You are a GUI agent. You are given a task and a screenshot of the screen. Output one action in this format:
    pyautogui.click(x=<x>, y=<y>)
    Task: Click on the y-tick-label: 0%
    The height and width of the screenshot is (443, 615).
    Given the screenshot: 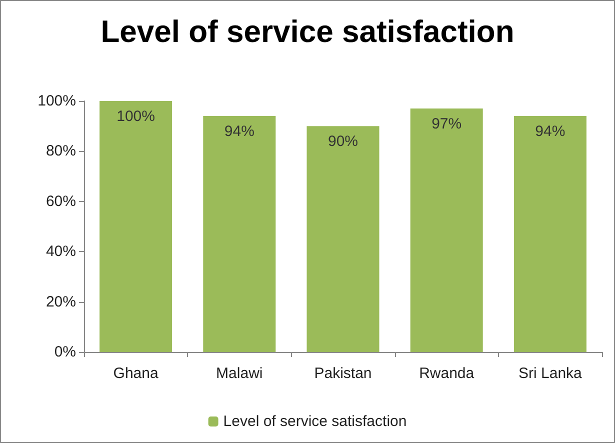 What is the action you would take?
    pyautogui.click(x=65, y=352)
    